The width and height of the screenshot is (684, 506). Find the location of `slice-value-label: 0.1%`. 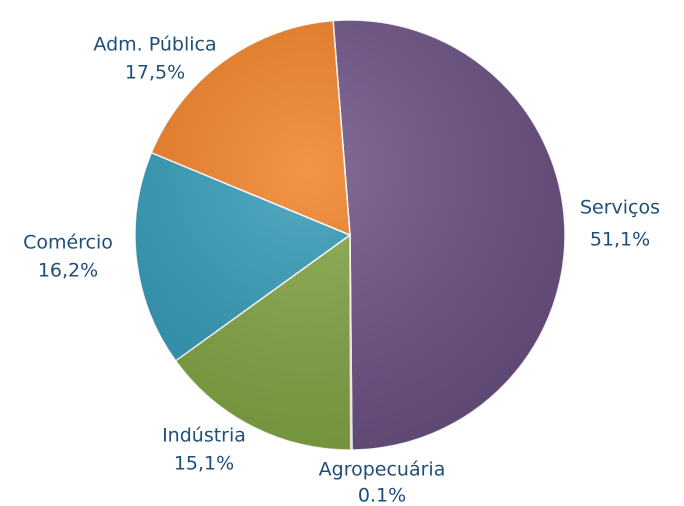

slice-value-label: 0.1% is located at coordinates (382, 495).